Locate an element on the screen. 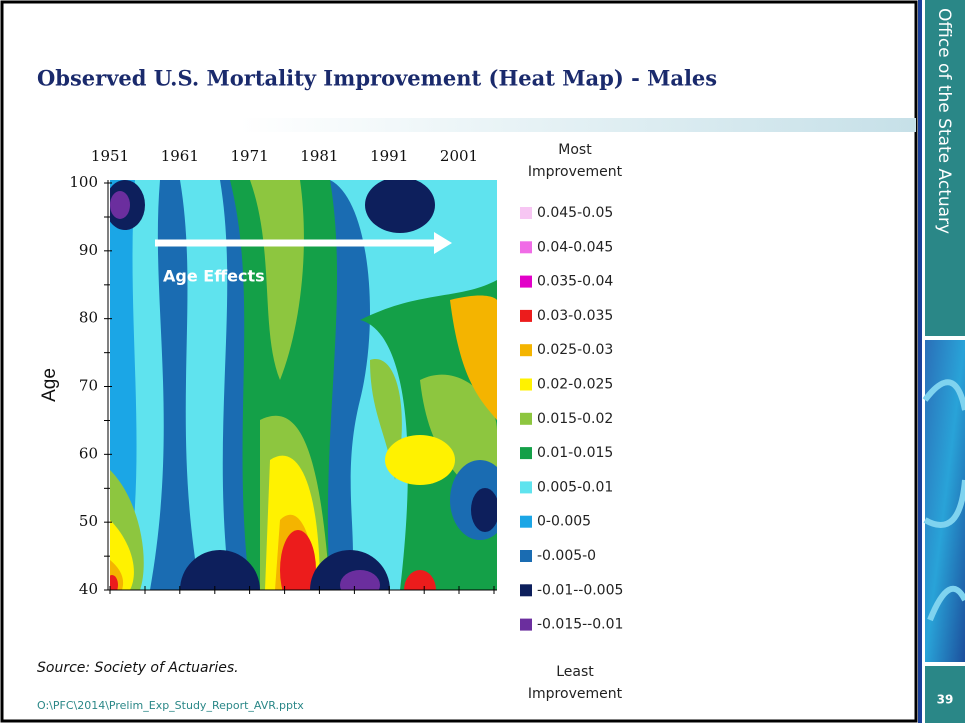 The width and height of the screenshot is (965, 727). sidebar-bottom is located at coordinates (945, 694).